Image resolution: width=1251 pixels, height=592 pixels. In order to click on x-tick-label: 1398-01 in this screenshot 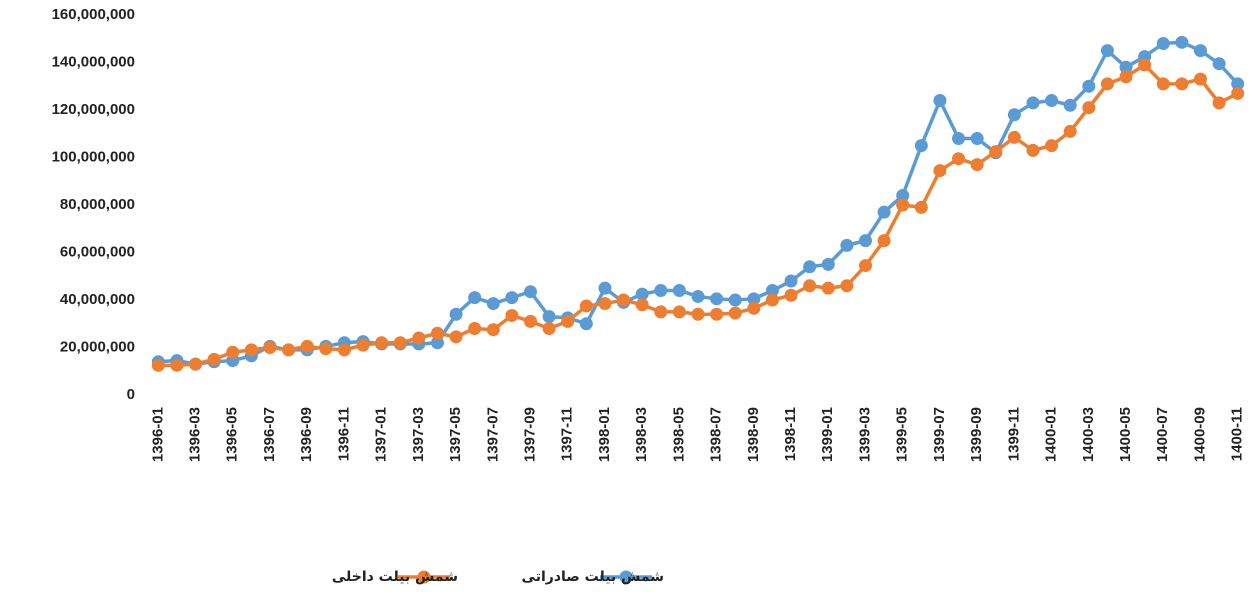, I will do `click(604, 434)`.